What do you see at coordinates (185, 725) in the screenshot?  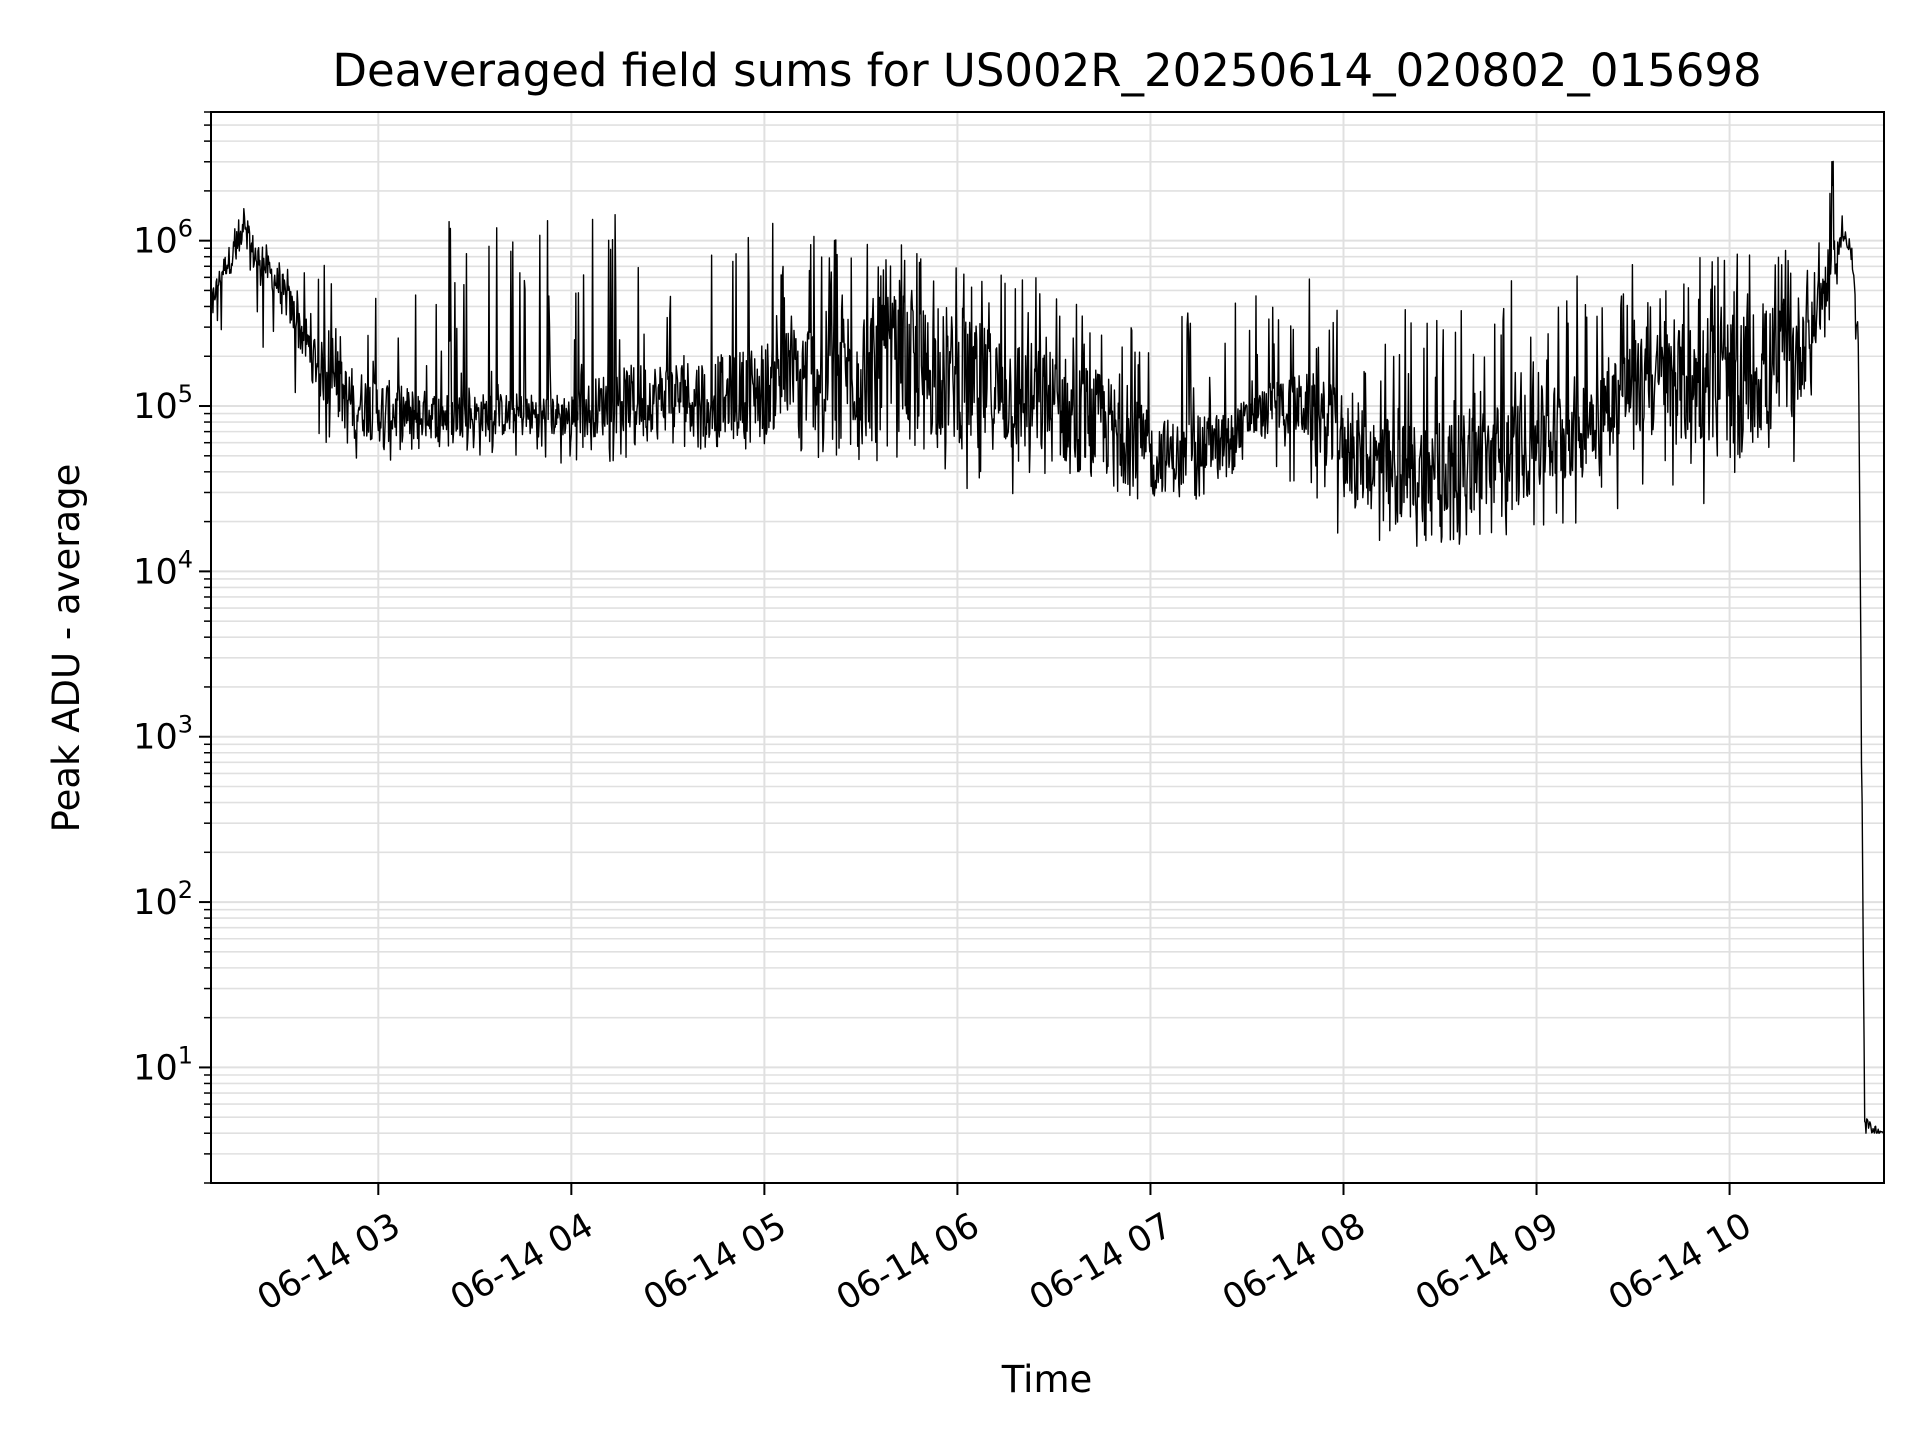 I see `y-tick-exponent: 3` at bounding box center [185, 725].